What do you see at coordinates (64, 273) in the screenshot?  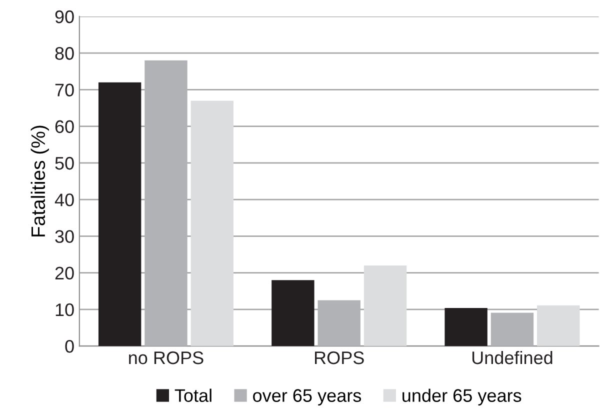 I see `y-tick-label: 20` at bounding box center [64, 273].